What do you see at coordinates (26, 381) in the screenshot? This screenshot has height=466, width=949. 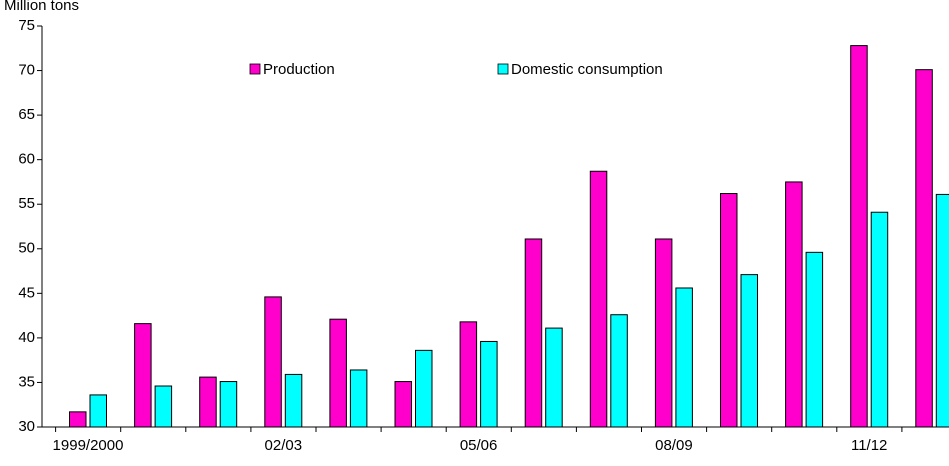 I see `y-tick-label: 35` at bounding box center [26, 381].